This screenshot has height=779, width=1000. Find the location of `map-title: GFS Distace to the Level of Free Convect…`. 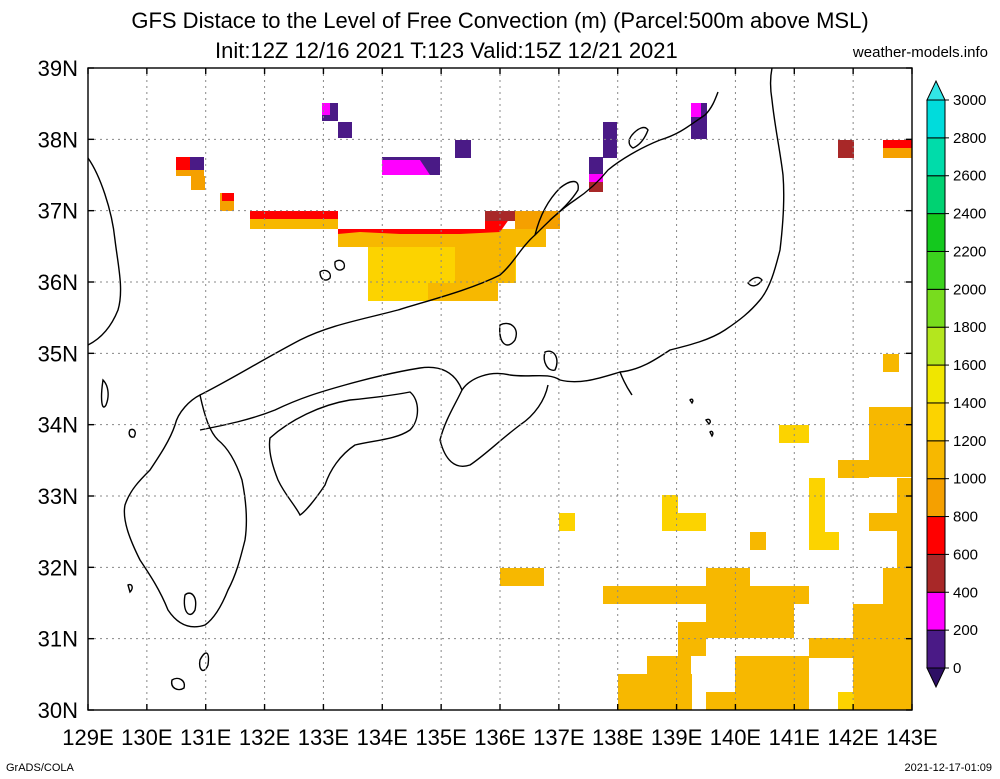

map-title: GFS Distace to the Level of Free Convect… is located at coordinates (500, 20).